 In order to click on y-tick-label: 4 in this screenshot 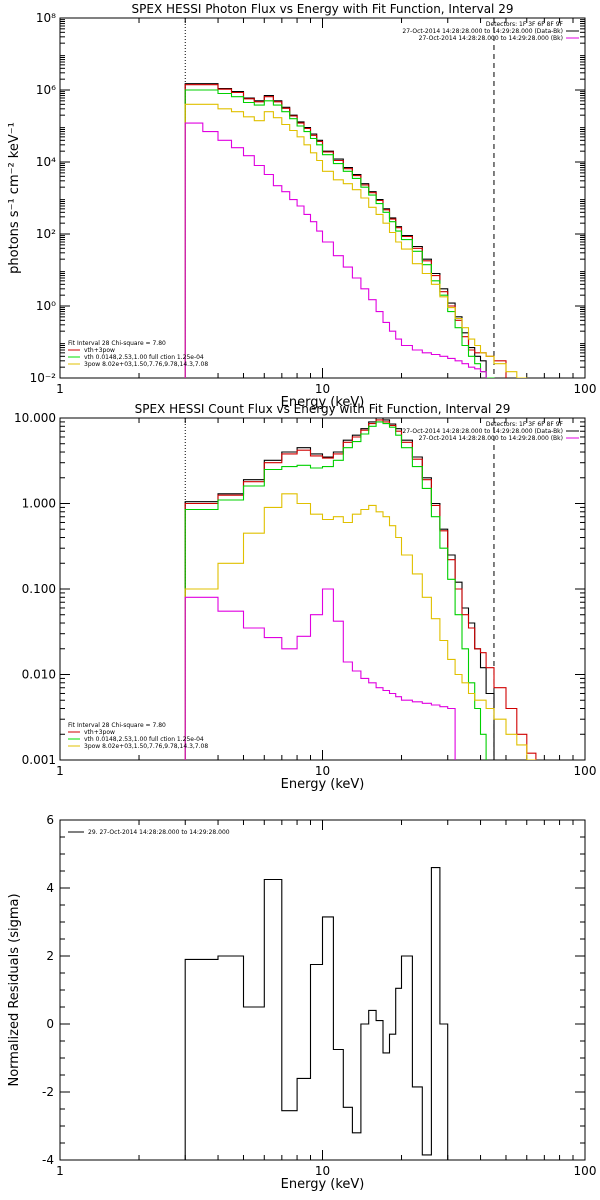, I will do `click(50, 888)`.